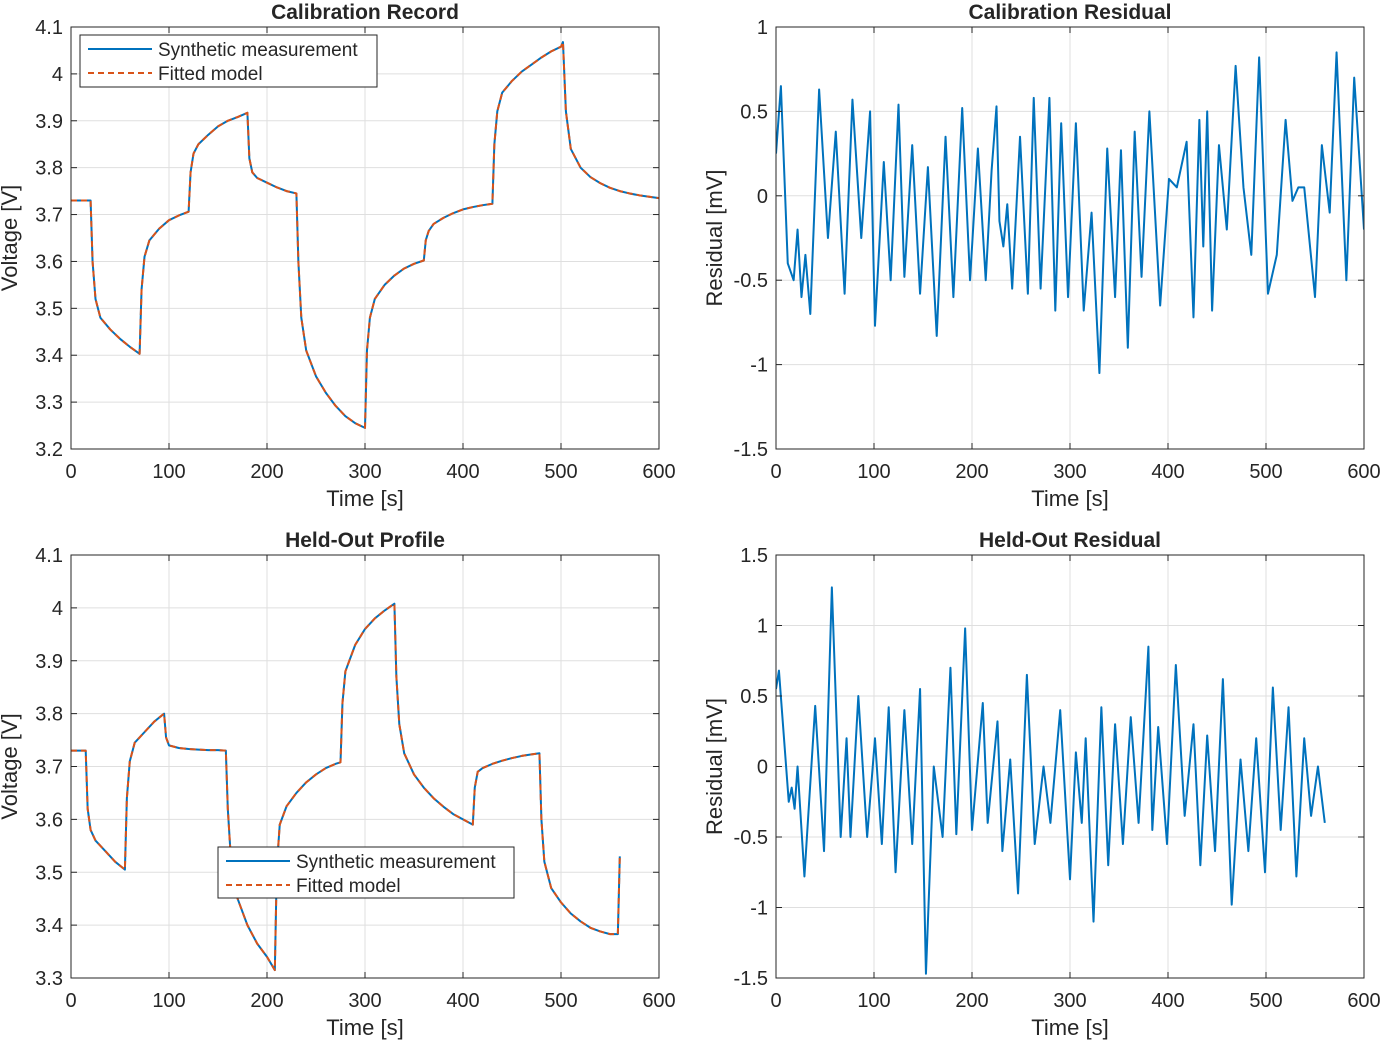 This screenshot has height=1043, width=1384. I want to click on chart-title: Calibration Residual, so click(1069, 12).